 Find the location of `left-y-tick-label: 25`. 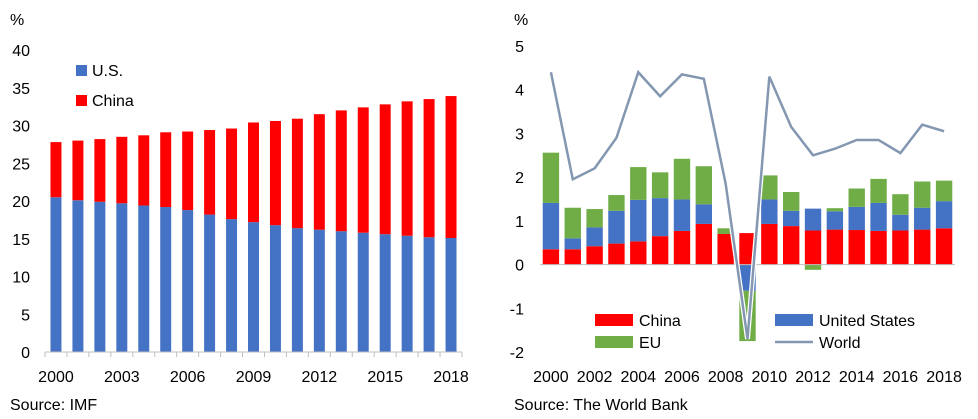

left-y-tick-label: 25 is located at coordinates (21, 164).